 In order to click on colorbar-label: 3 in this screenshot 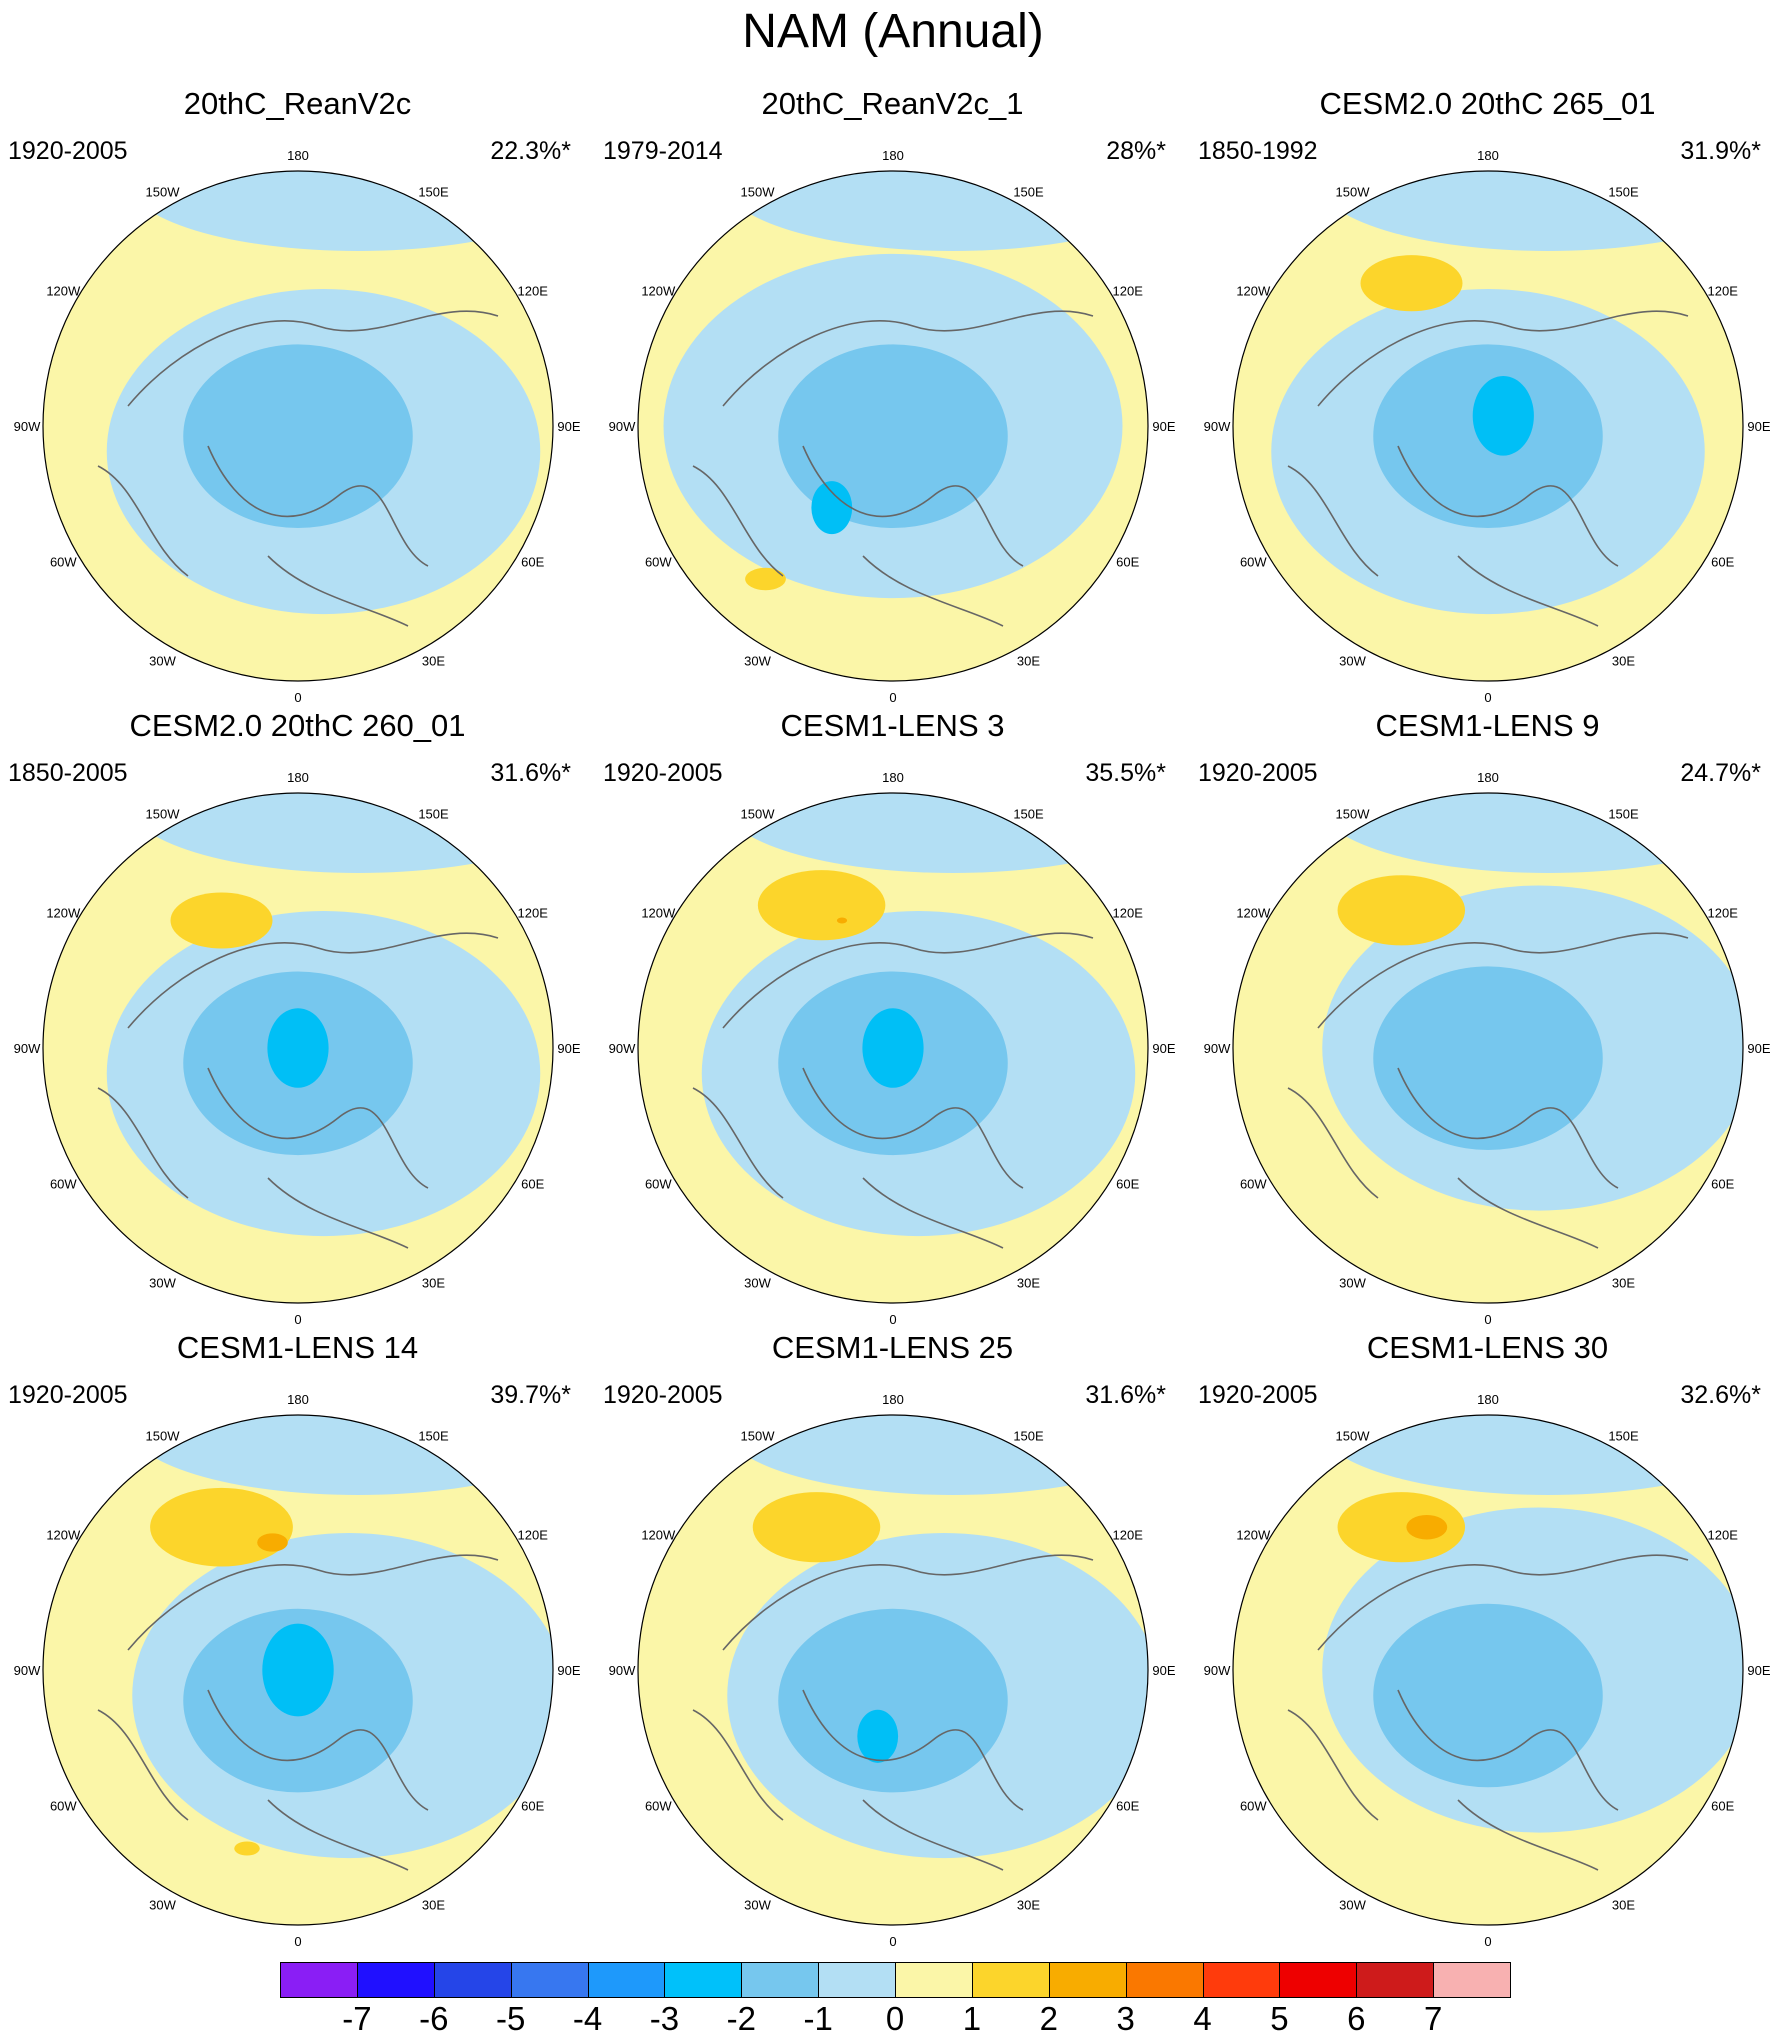, I will do `click(1125, 2018)`.